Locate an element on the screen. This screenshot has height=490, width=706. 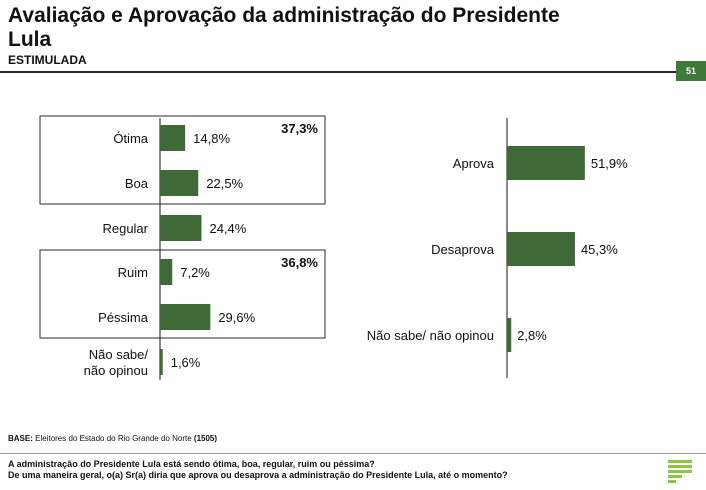
left-value-regular: 24,4% is located at coordinates (227, 228).